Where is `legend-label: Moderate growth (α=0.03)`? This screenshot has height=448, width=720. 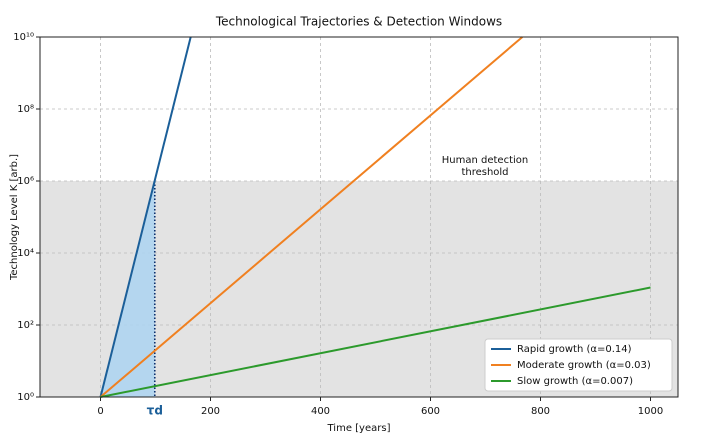 legend-label: Moderate growth (α=0.03) is located at coordinates (584, 365).